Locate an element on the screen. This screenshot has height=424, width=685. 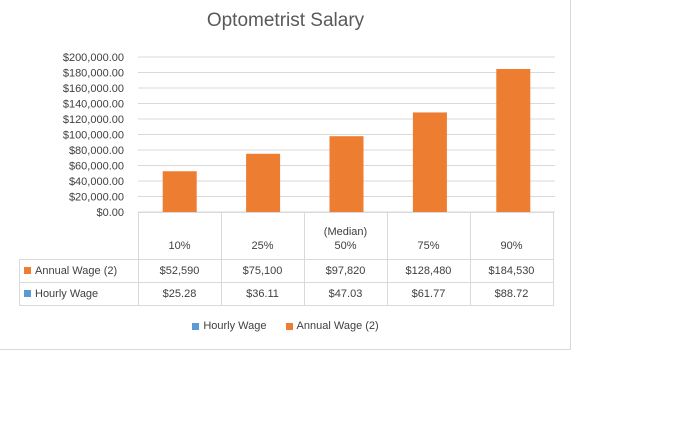
y-tick-label: $40,000.00 is located at coordinates (96, 182).